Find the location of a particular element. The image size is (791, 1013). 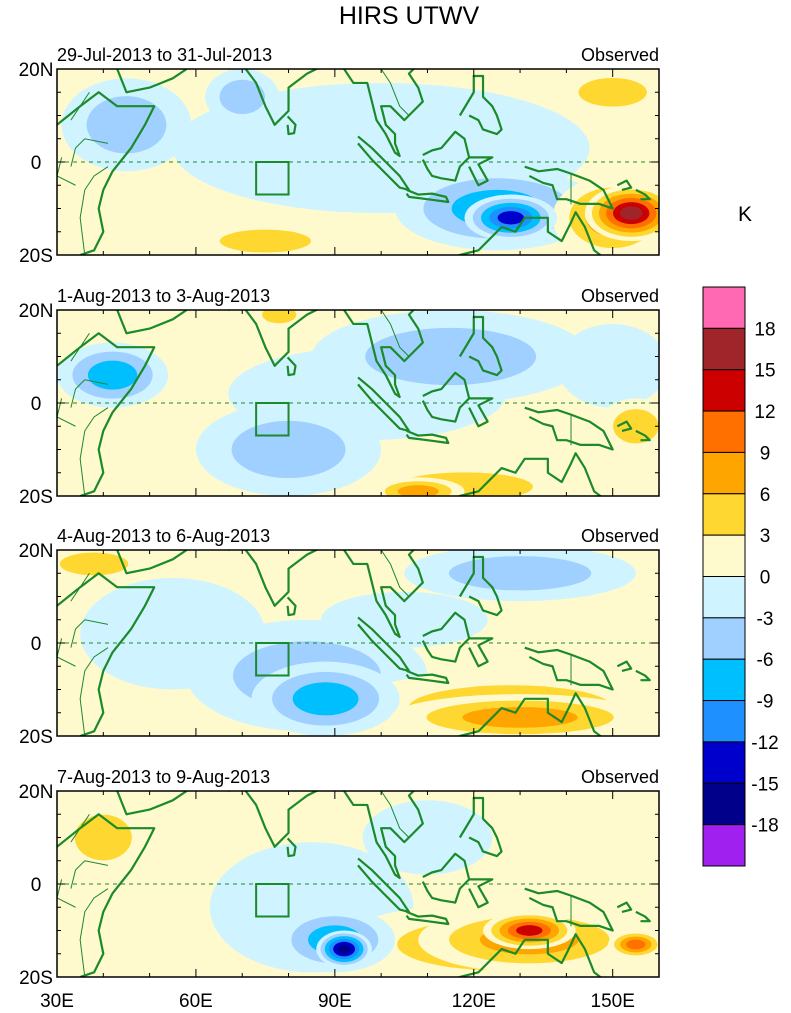

x-tick-label: 120E is located at coordinates (474, 1001).